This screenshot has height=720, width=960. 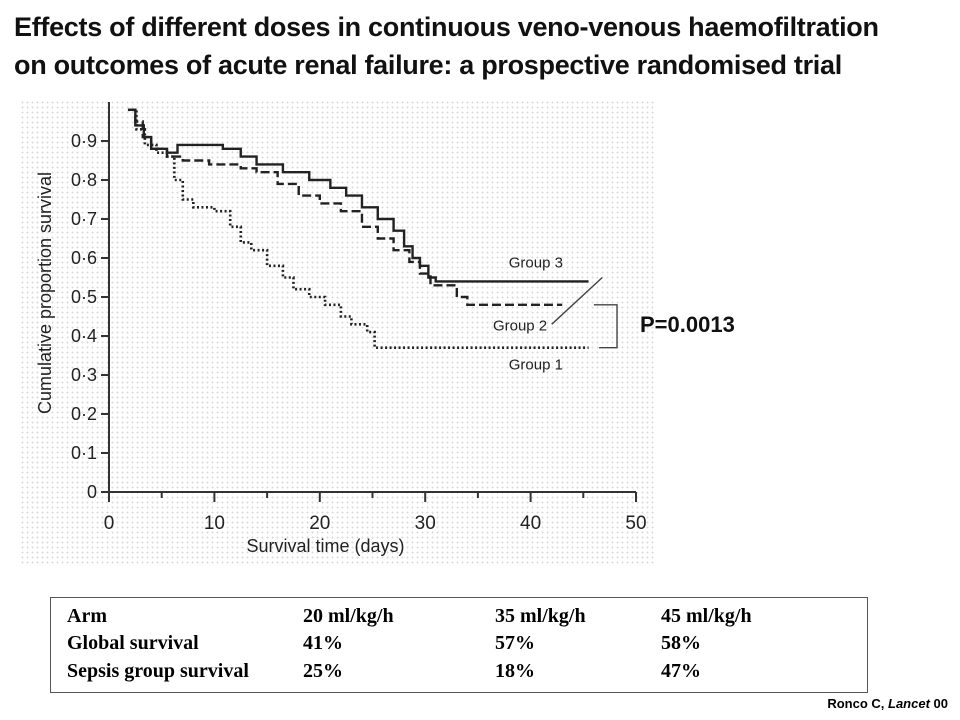 What do you see at coordinates (425, 523) in the screenshot?
I see `x-tick-label: 30` at bounding box center [425, 523].